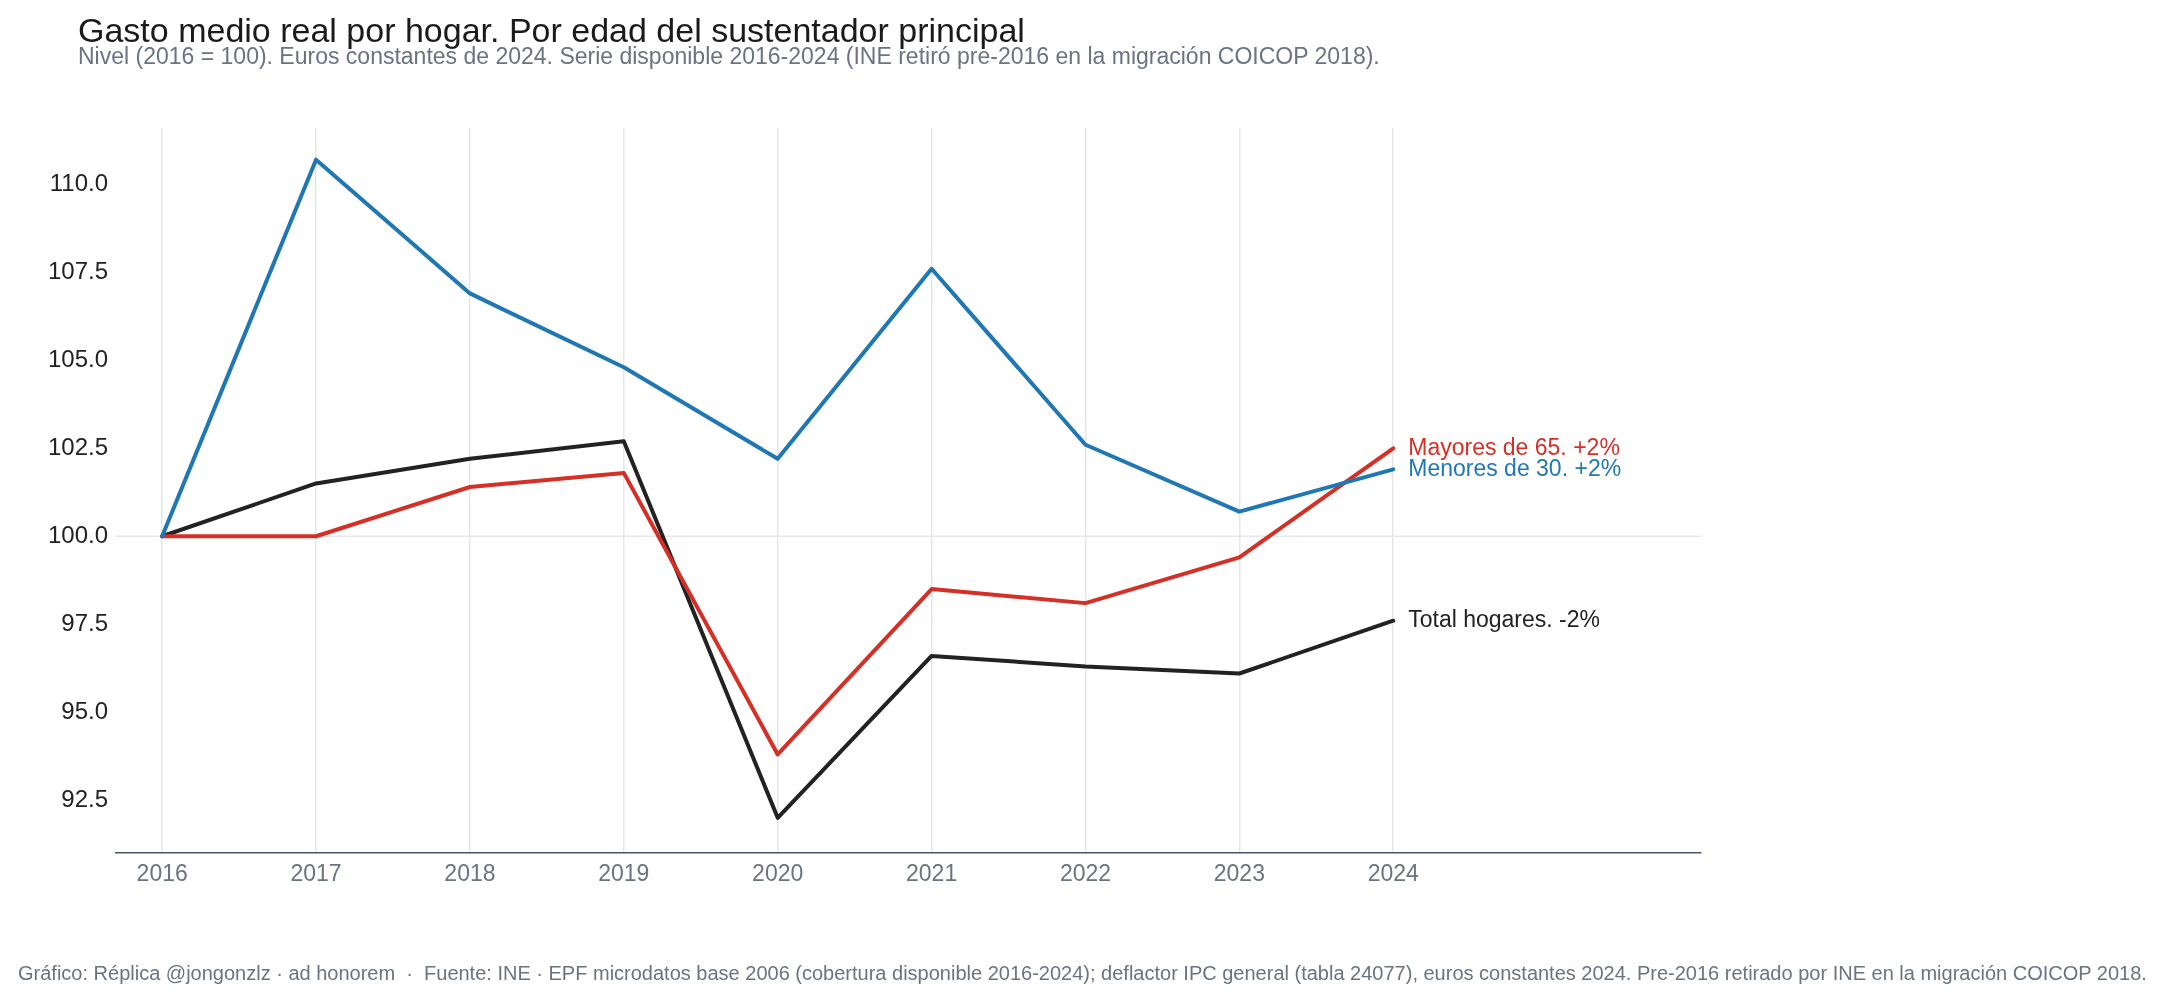 The width and height of the screenshot is (2158, 1002). Describe the element at coordinates (77, 446) in the screenshot. I see `y-tick-label: 102.5` at that location.